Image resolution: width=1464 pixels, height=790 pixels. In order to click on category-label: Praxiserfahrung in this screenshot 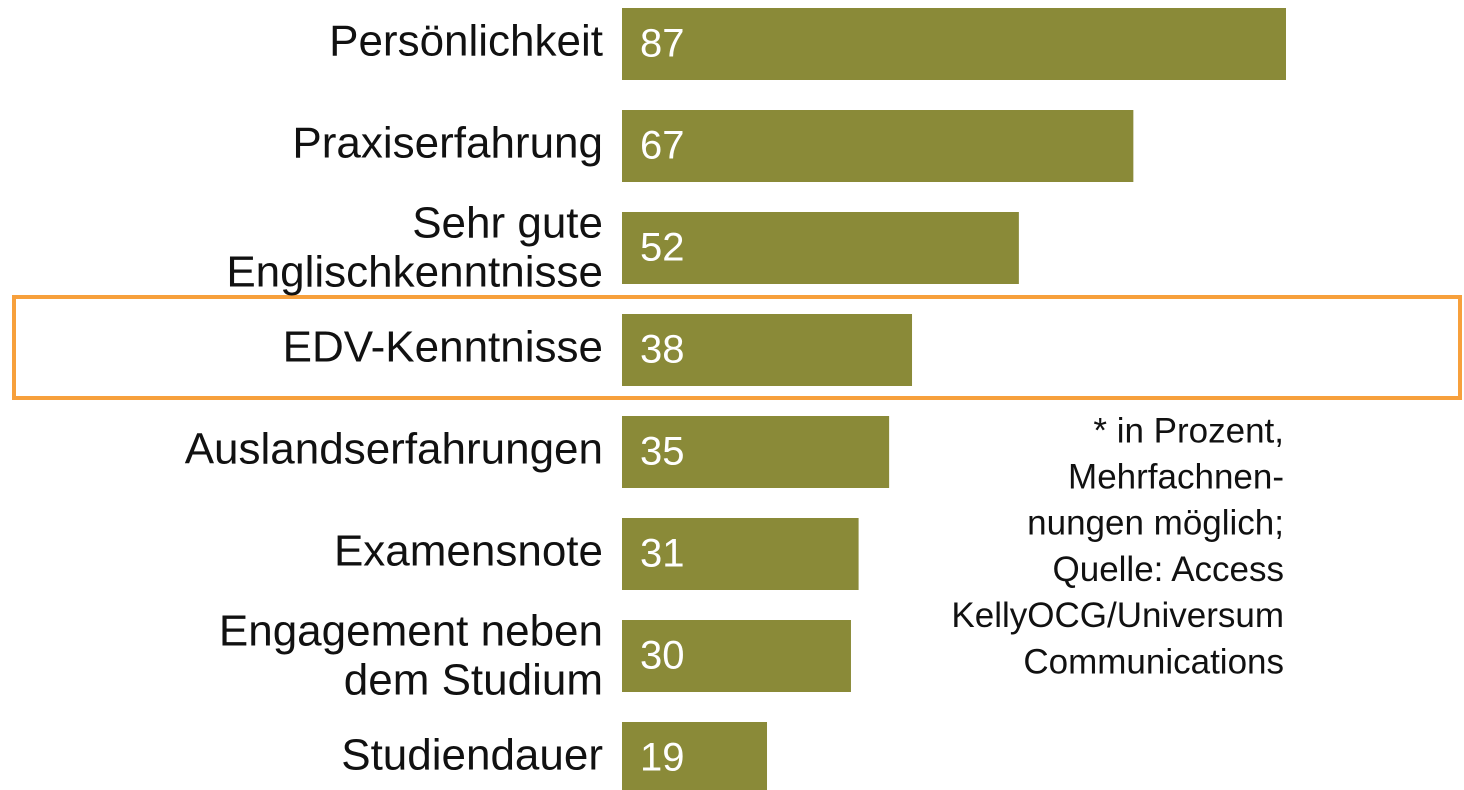, I will do `click(447, 143)`.